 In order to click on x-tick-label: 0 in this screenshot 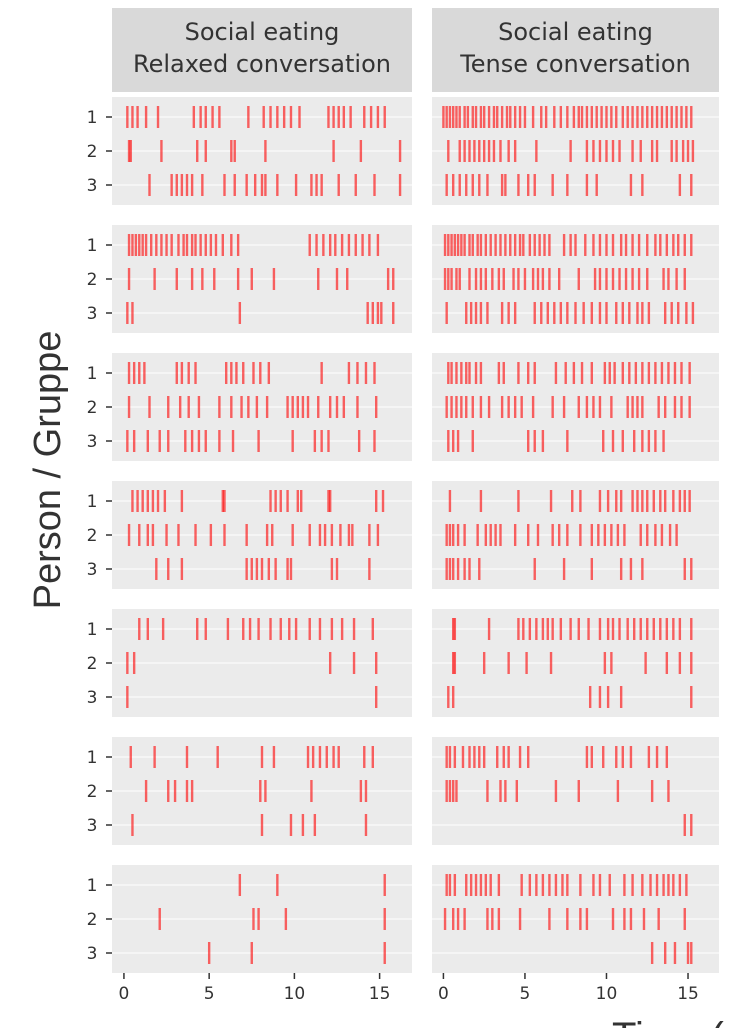, I will do `click(443, 994)`.